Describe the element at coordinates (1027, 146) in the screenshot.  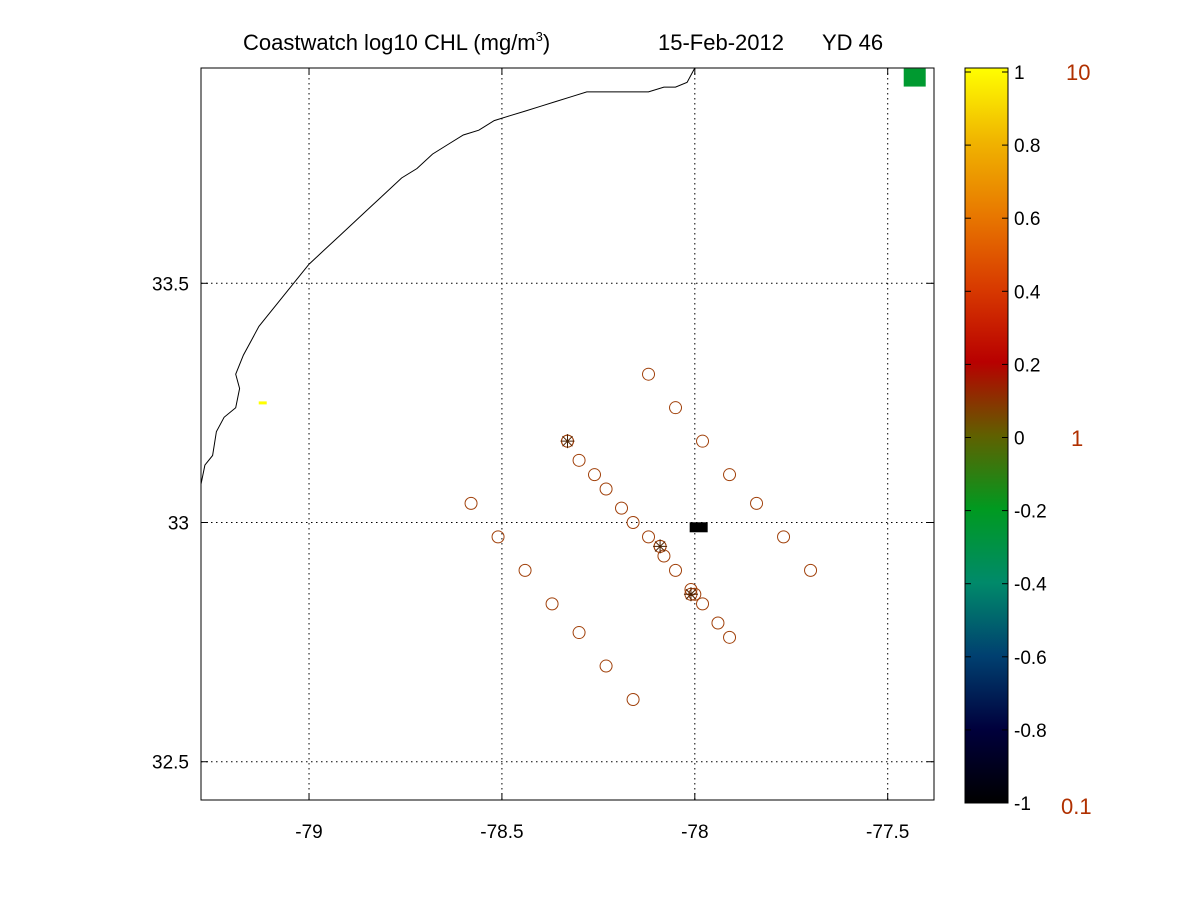
I see `colorbar-tick-label: 0.8` at that location.